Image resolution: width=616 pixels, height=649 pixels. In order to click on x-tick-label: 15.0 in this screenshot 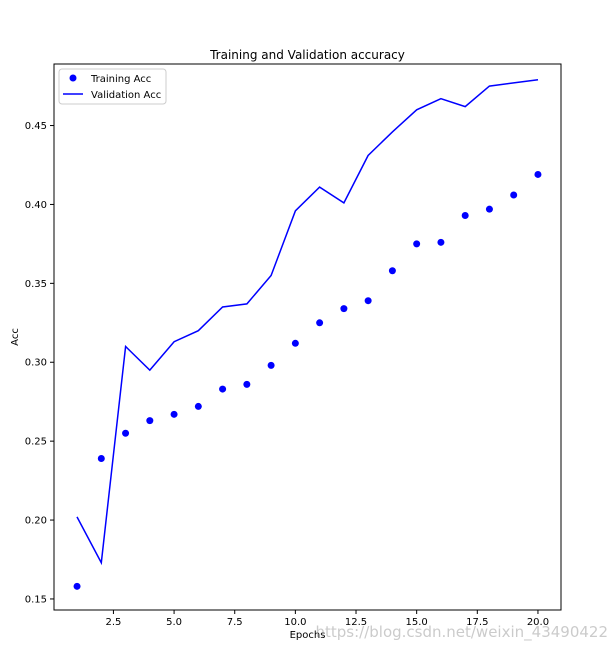, I will do `click(417, 622)`.